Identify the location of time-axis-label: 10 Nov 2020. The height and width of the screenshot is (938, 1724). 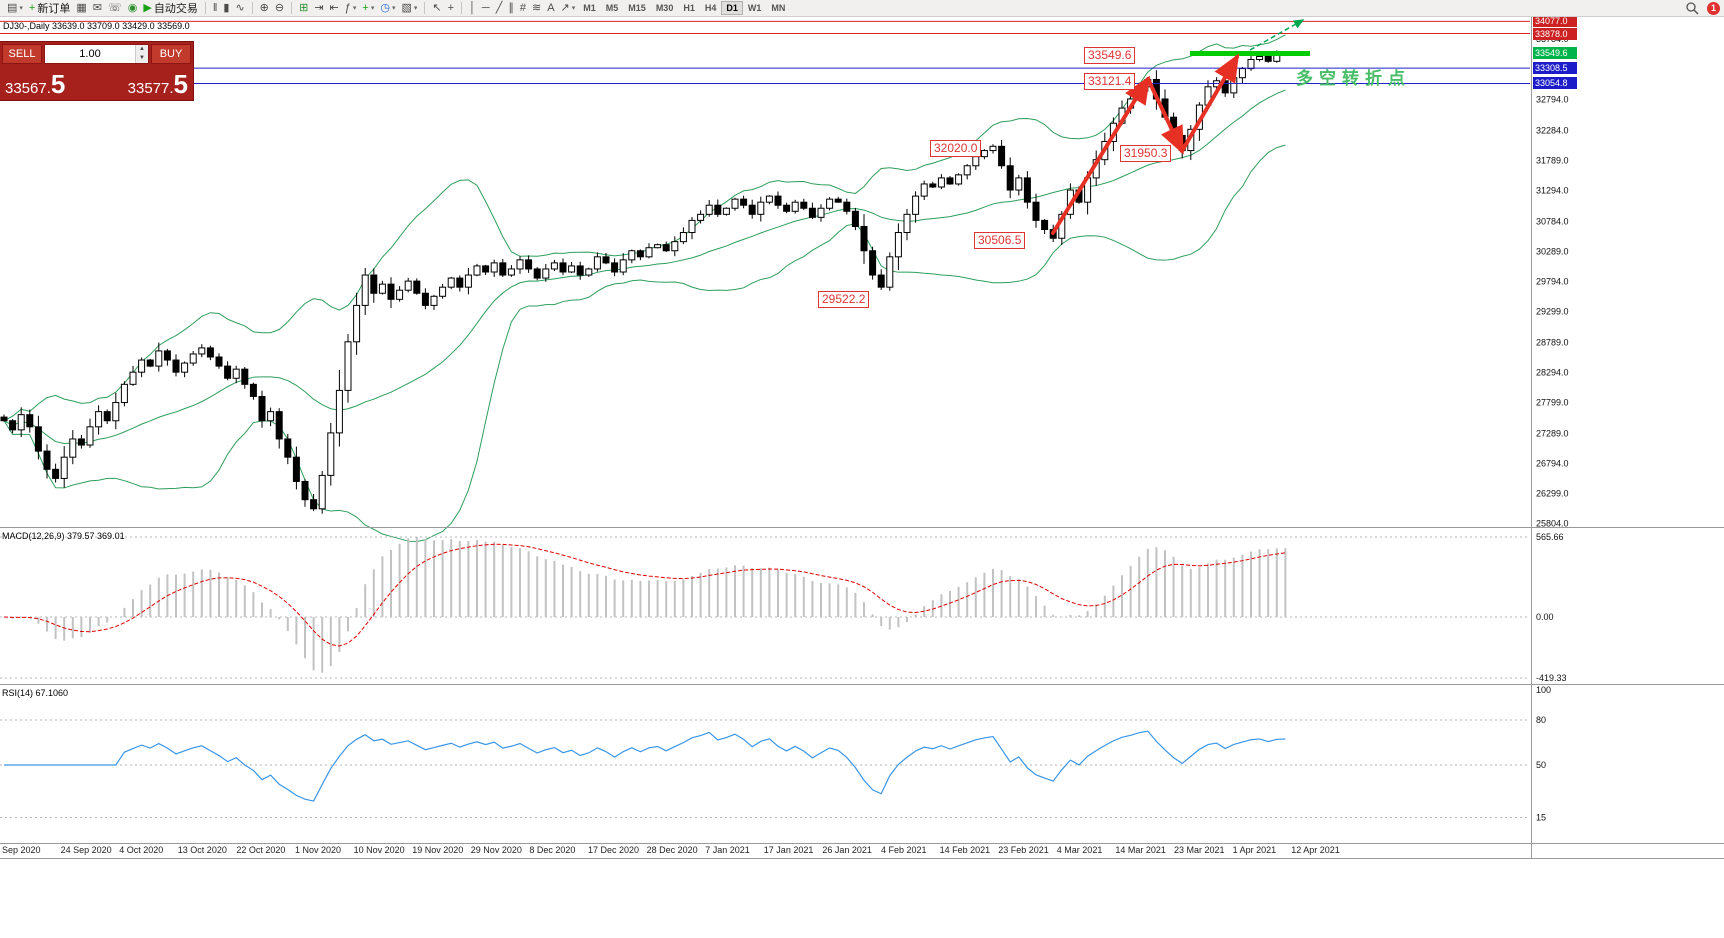
(379, 850).